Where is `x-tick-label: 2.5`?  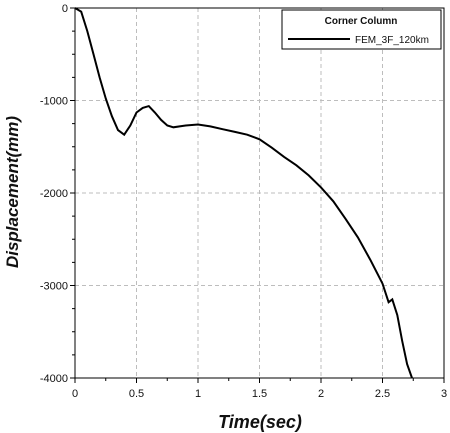
x-tick-label: 2.5 is located at coordinates (382, 394).